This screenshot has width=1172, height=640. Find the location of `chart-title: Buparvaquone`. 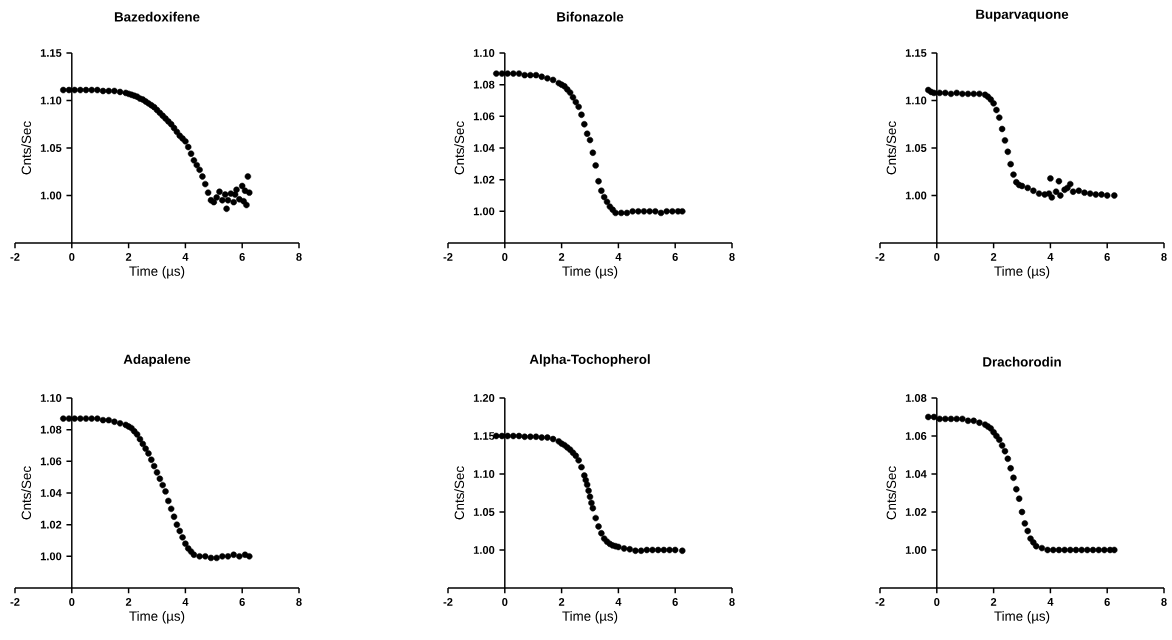

chart-title: Buparvaquone is located at coordinates (1022, 15).